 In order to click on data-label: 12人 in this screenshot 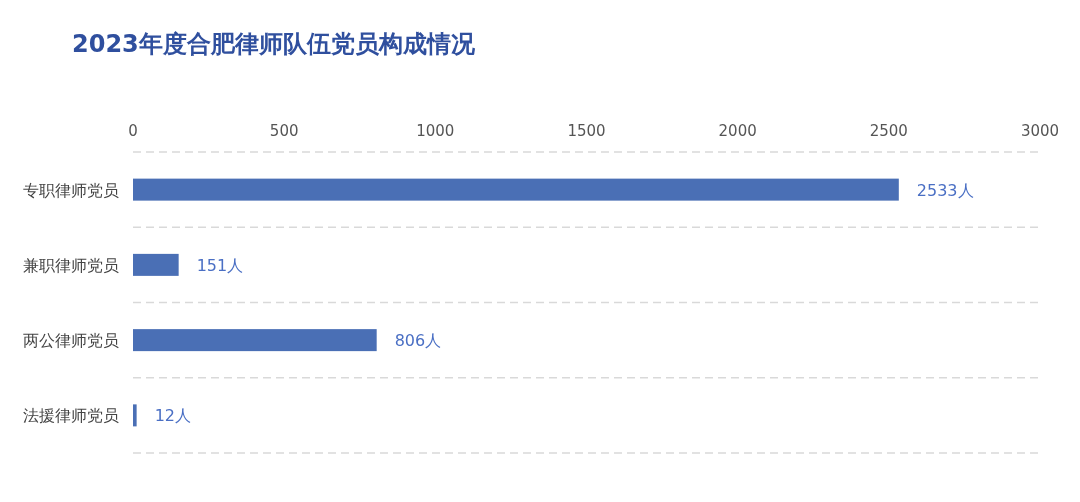, I will do `click(172, 416)`.